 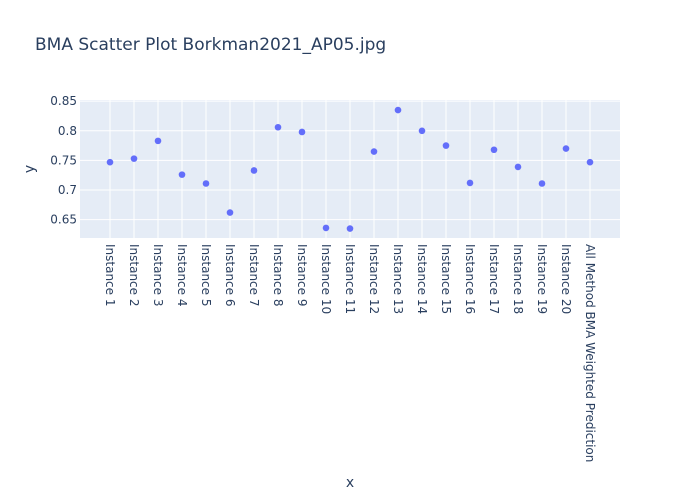 I want to click on y-tick-labels: 0.65 0.7 0.75 0.8 0.85, so click(x=63, y=160).